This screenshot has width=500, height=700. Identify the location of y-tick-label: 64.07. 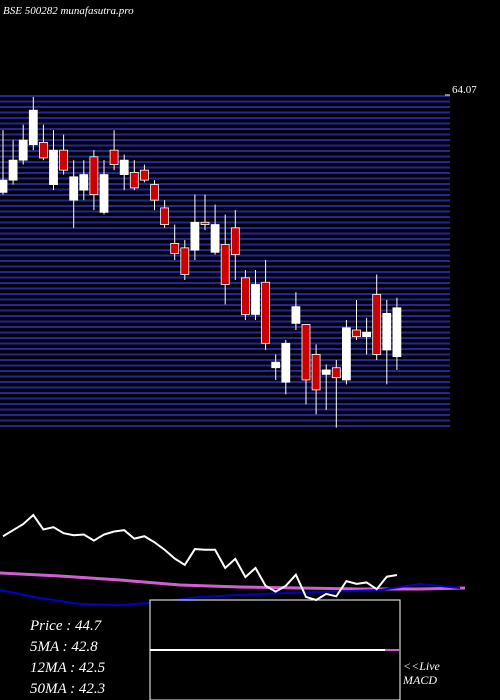
(464, 90).